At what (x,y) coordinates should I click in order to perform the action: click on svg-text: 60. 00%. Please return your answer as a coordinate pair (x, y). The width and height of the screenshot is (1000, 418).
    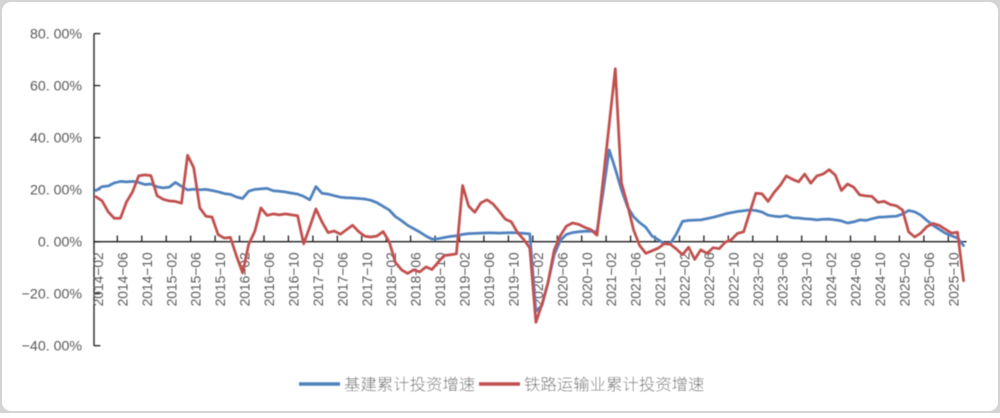
    Looking at the image, I should click on (56, 87).